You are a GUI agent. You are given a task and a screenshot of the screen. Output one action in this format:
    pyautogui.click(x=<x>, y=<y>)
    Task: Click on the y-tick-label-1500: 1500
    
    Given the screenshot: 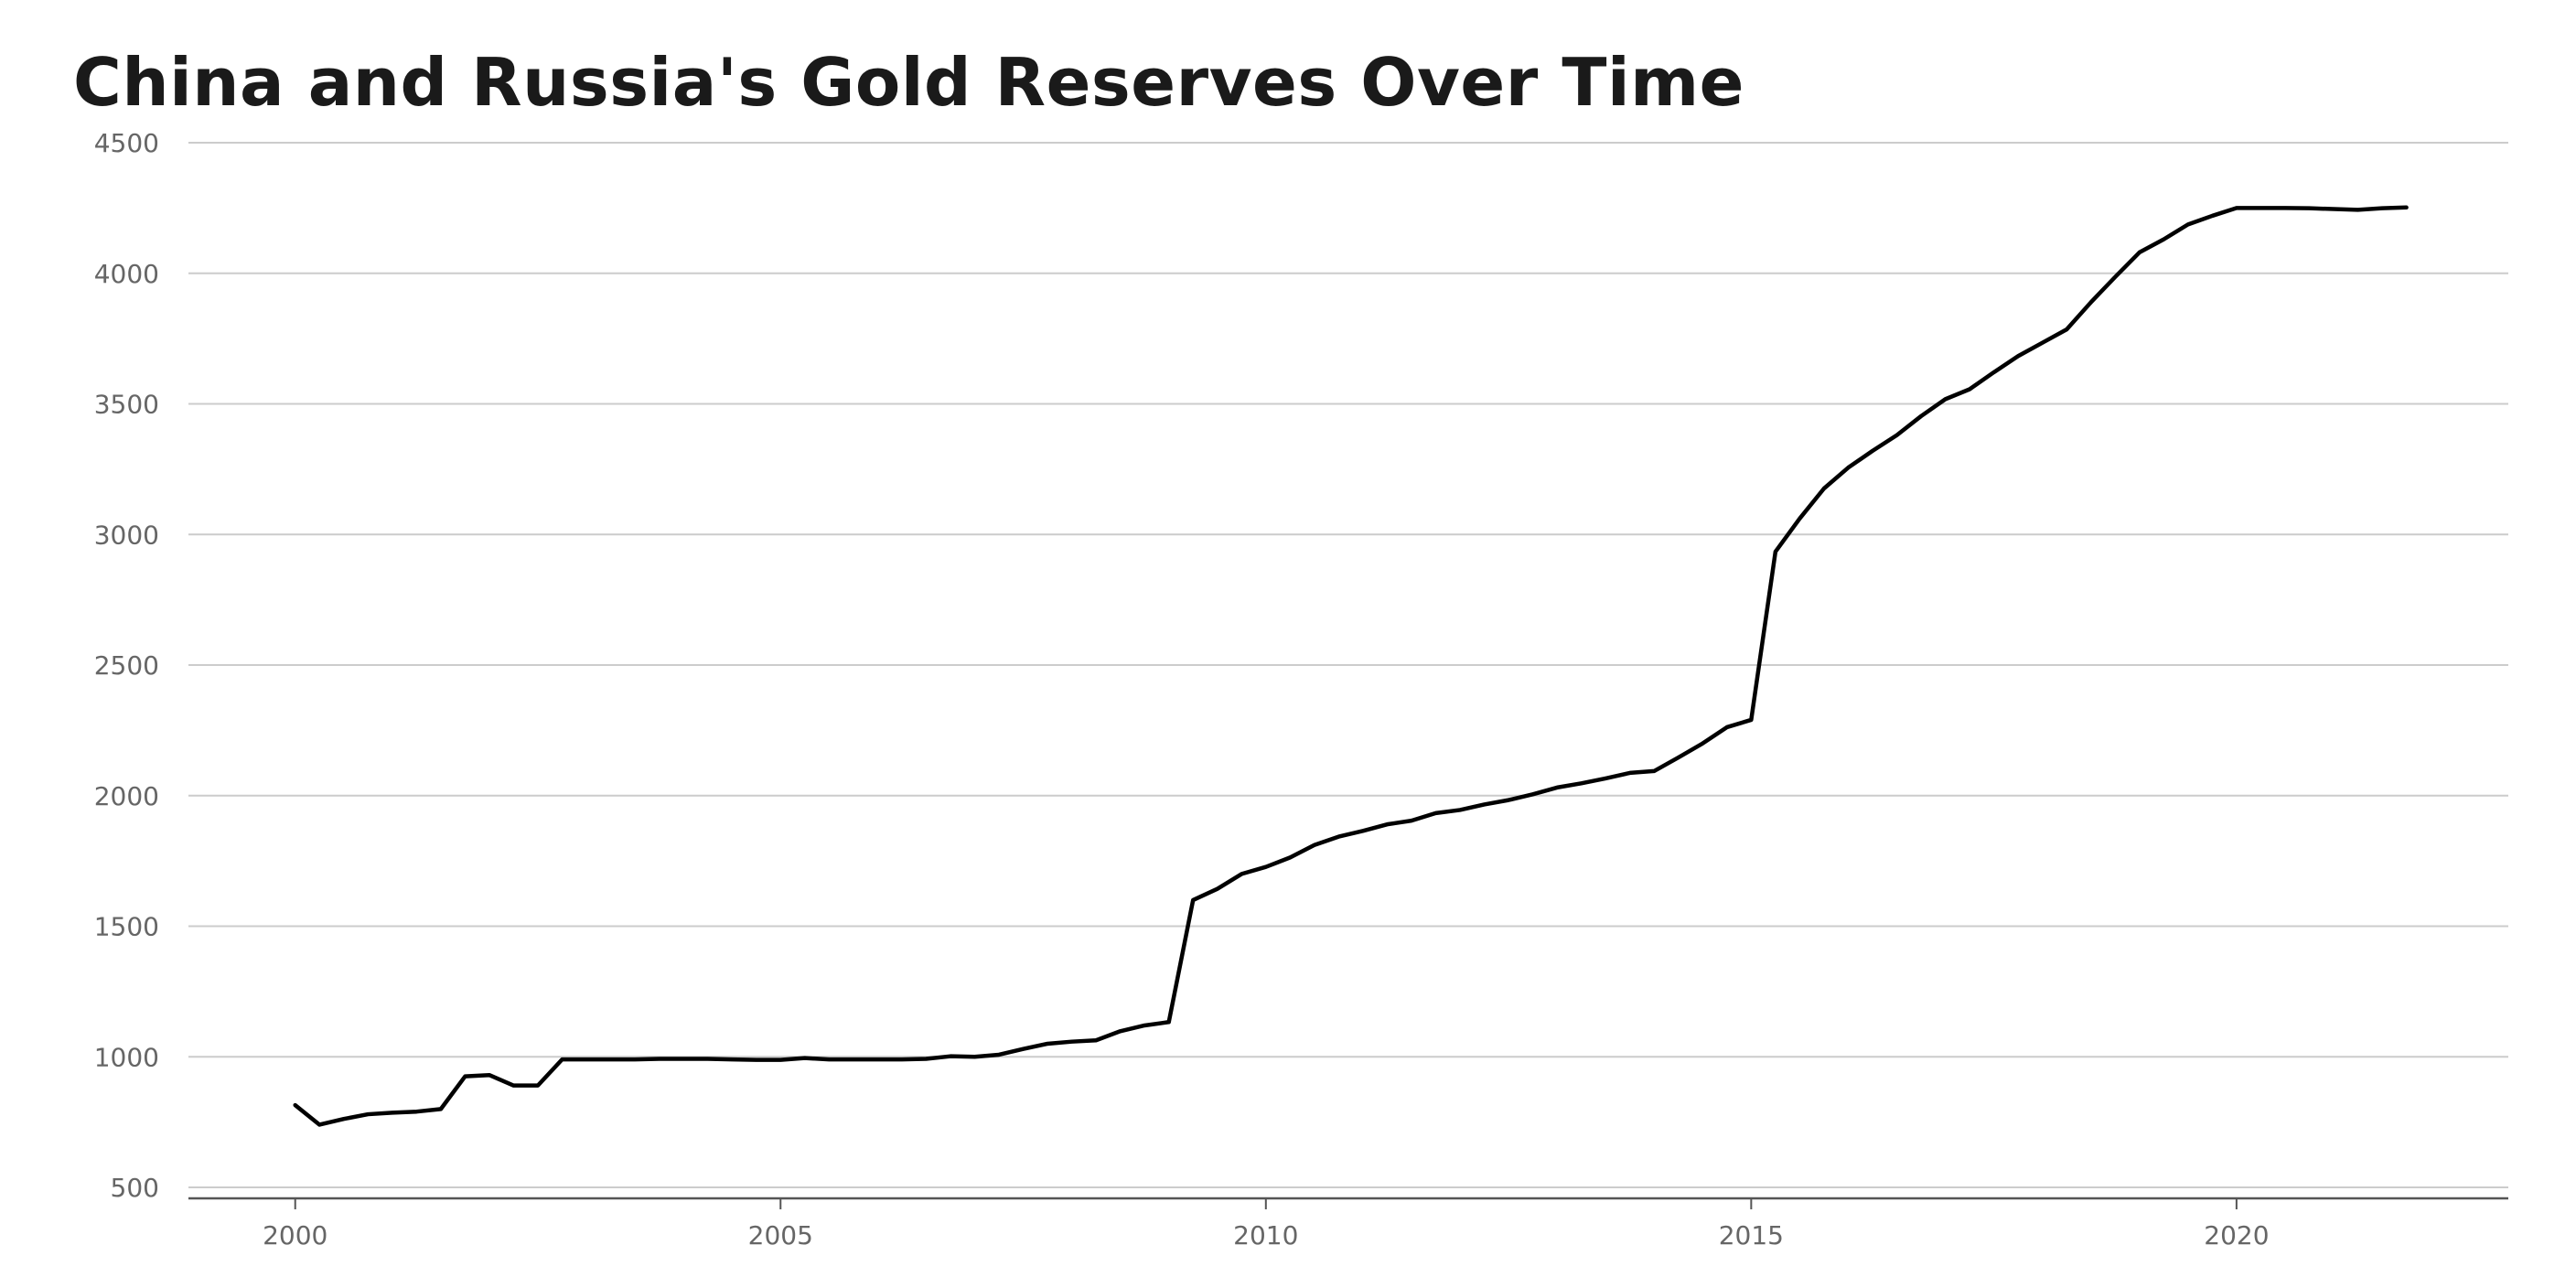 What is the action you would take?
    pyautogui.click(x=127, y=927)
    